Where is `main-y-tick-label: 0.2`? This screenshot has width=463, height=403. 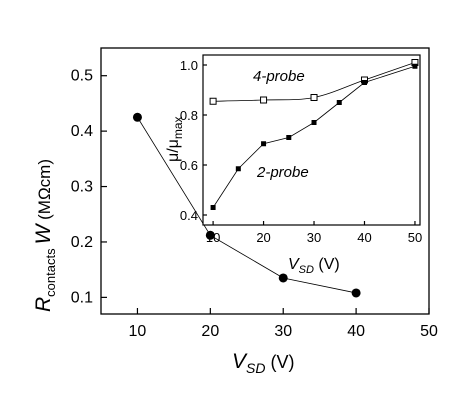
main-y-tick-label: 0.2 is located at coordinates (82, 242).